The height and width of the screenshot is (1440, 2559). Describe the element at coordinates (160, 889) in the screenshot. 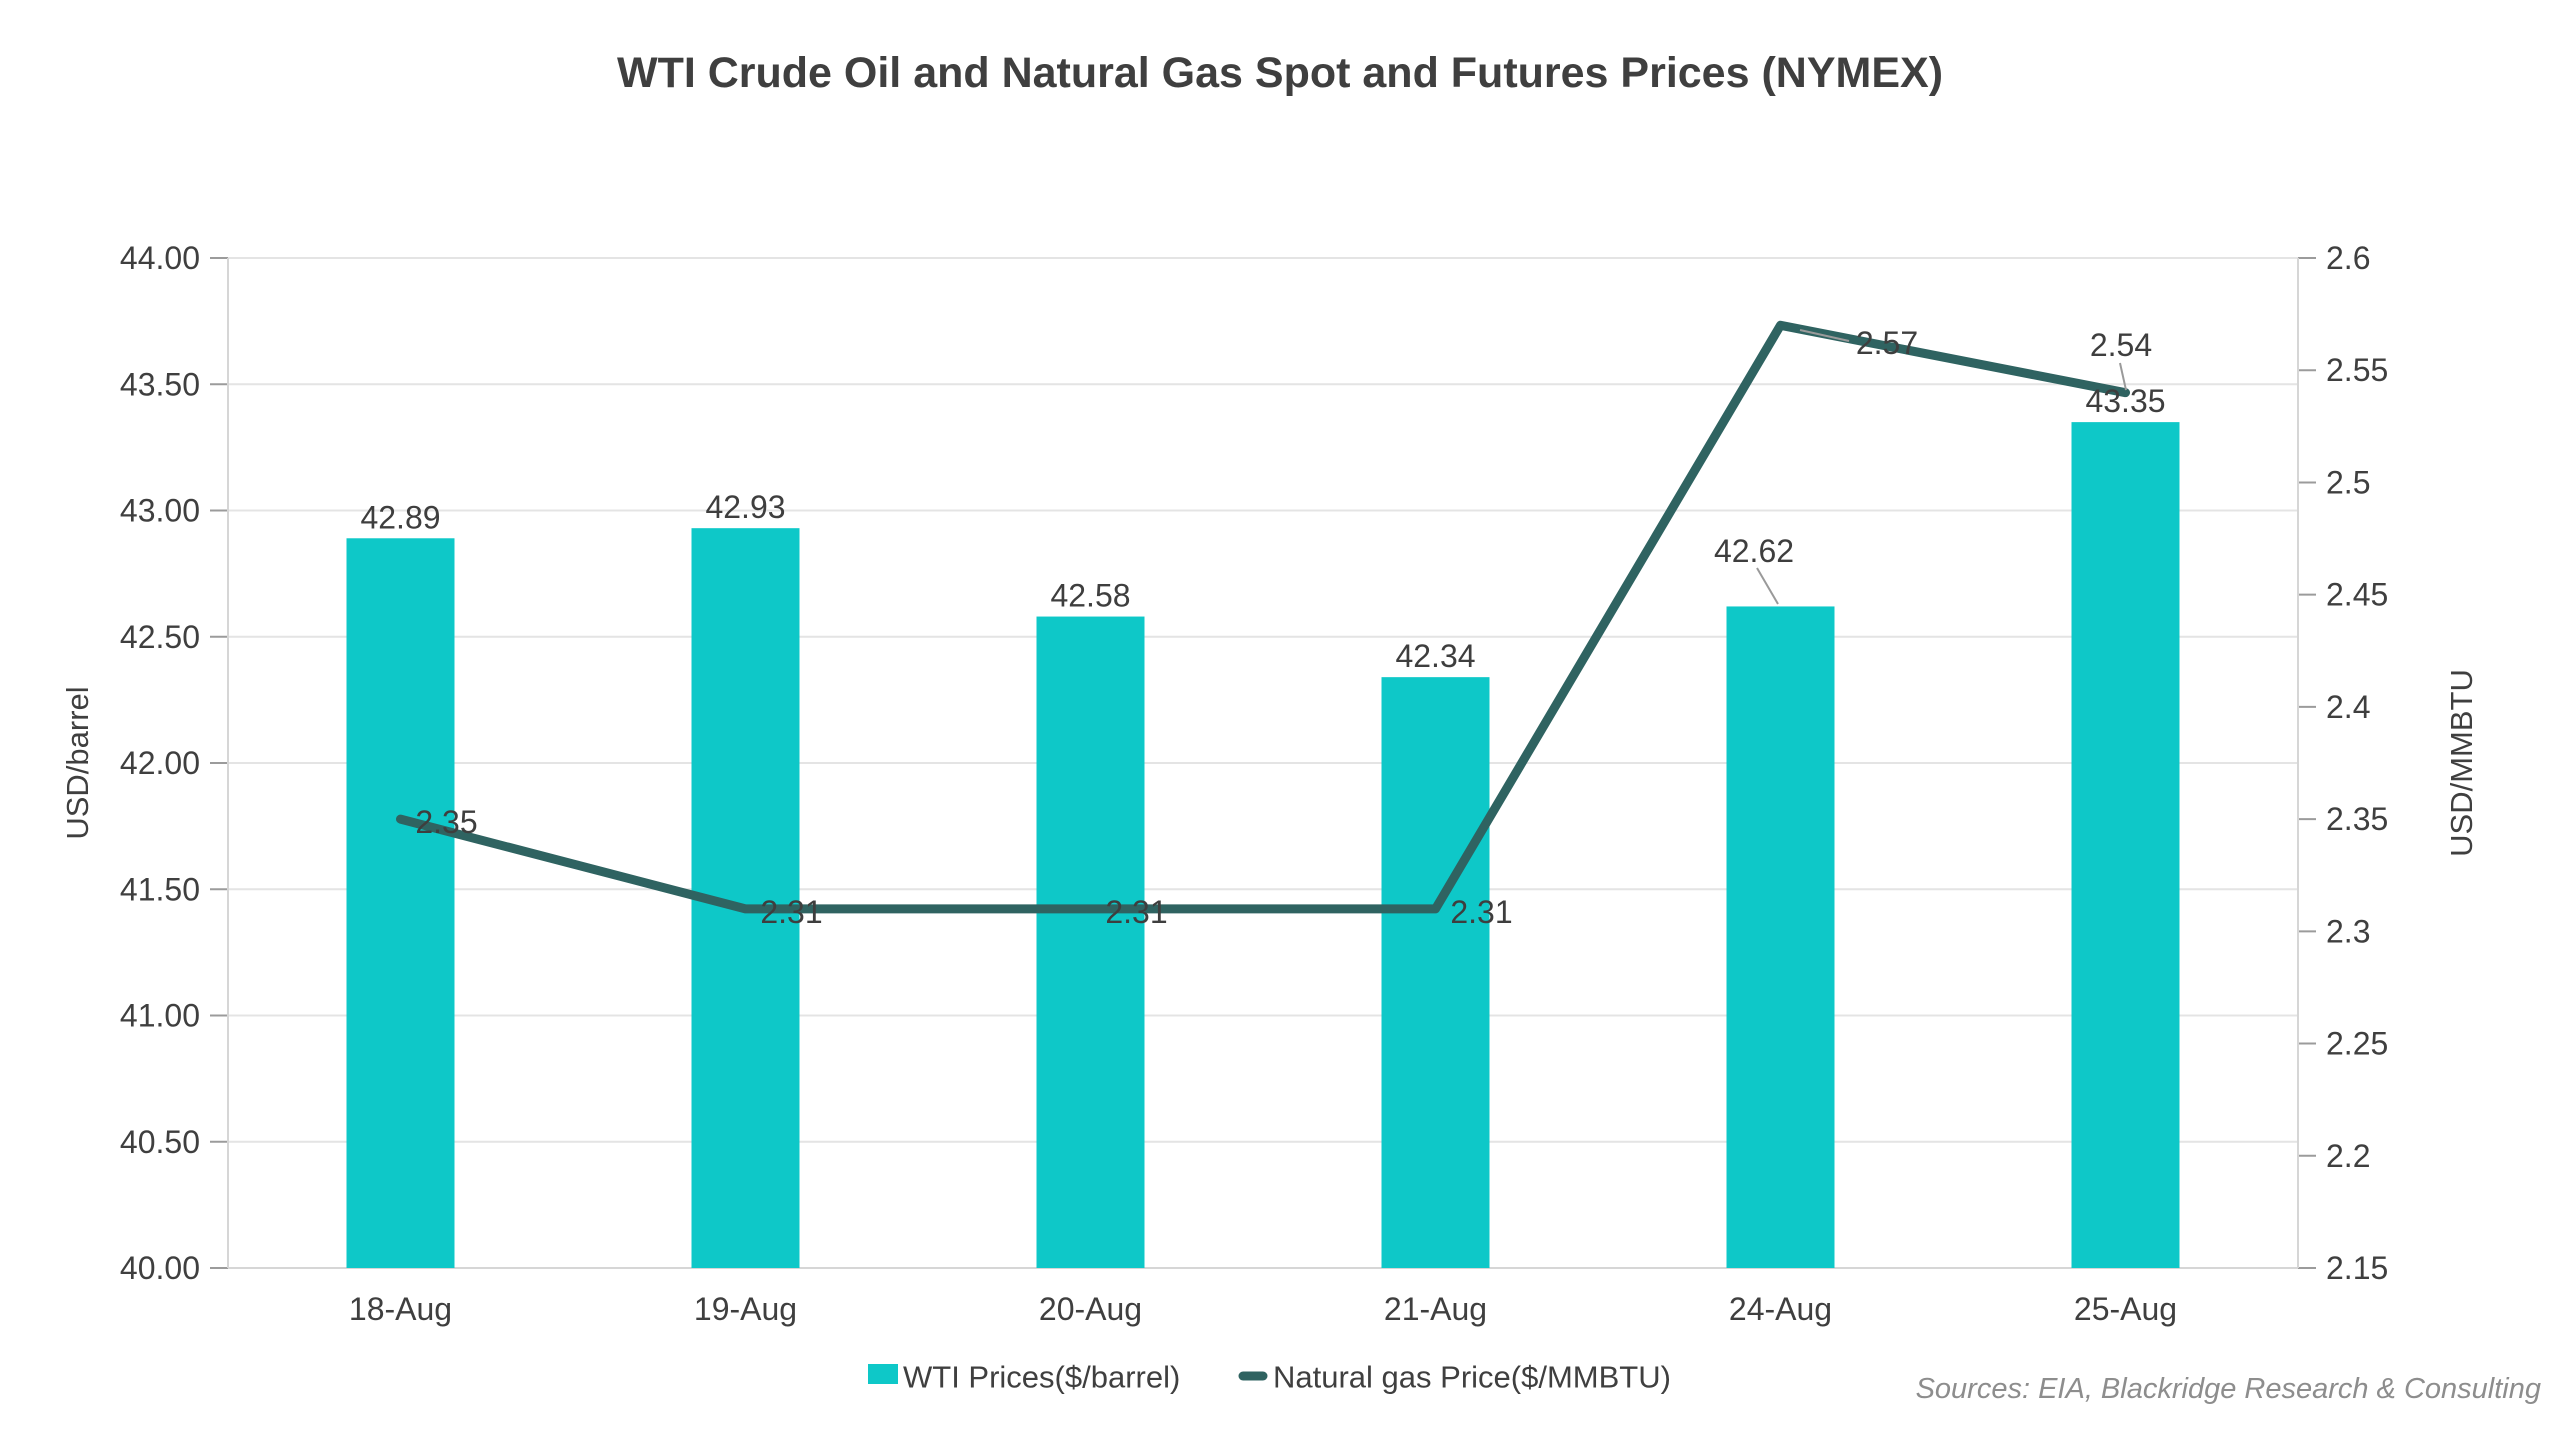

I see `left-axis-tick-label: 41.50` at that location.